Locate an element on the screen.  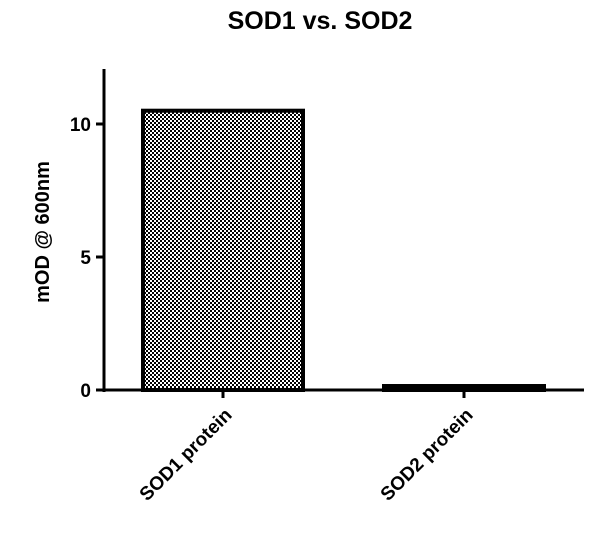
y-tick-label-5: 5 is located at coordinates (85, 258).